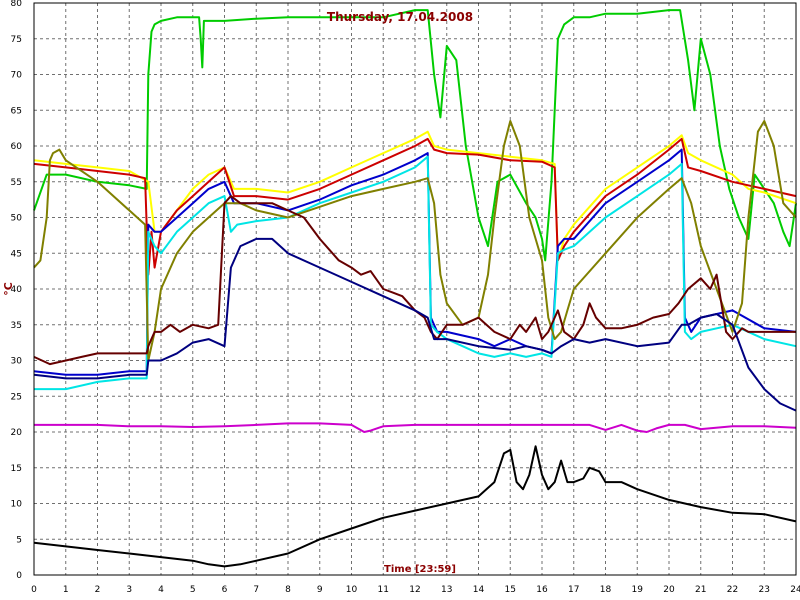 This screenshot has width=800, height=600. Describe the element at coordinates (17, 147) in the screenshot. I see `y-tick-label: 60` at that location.